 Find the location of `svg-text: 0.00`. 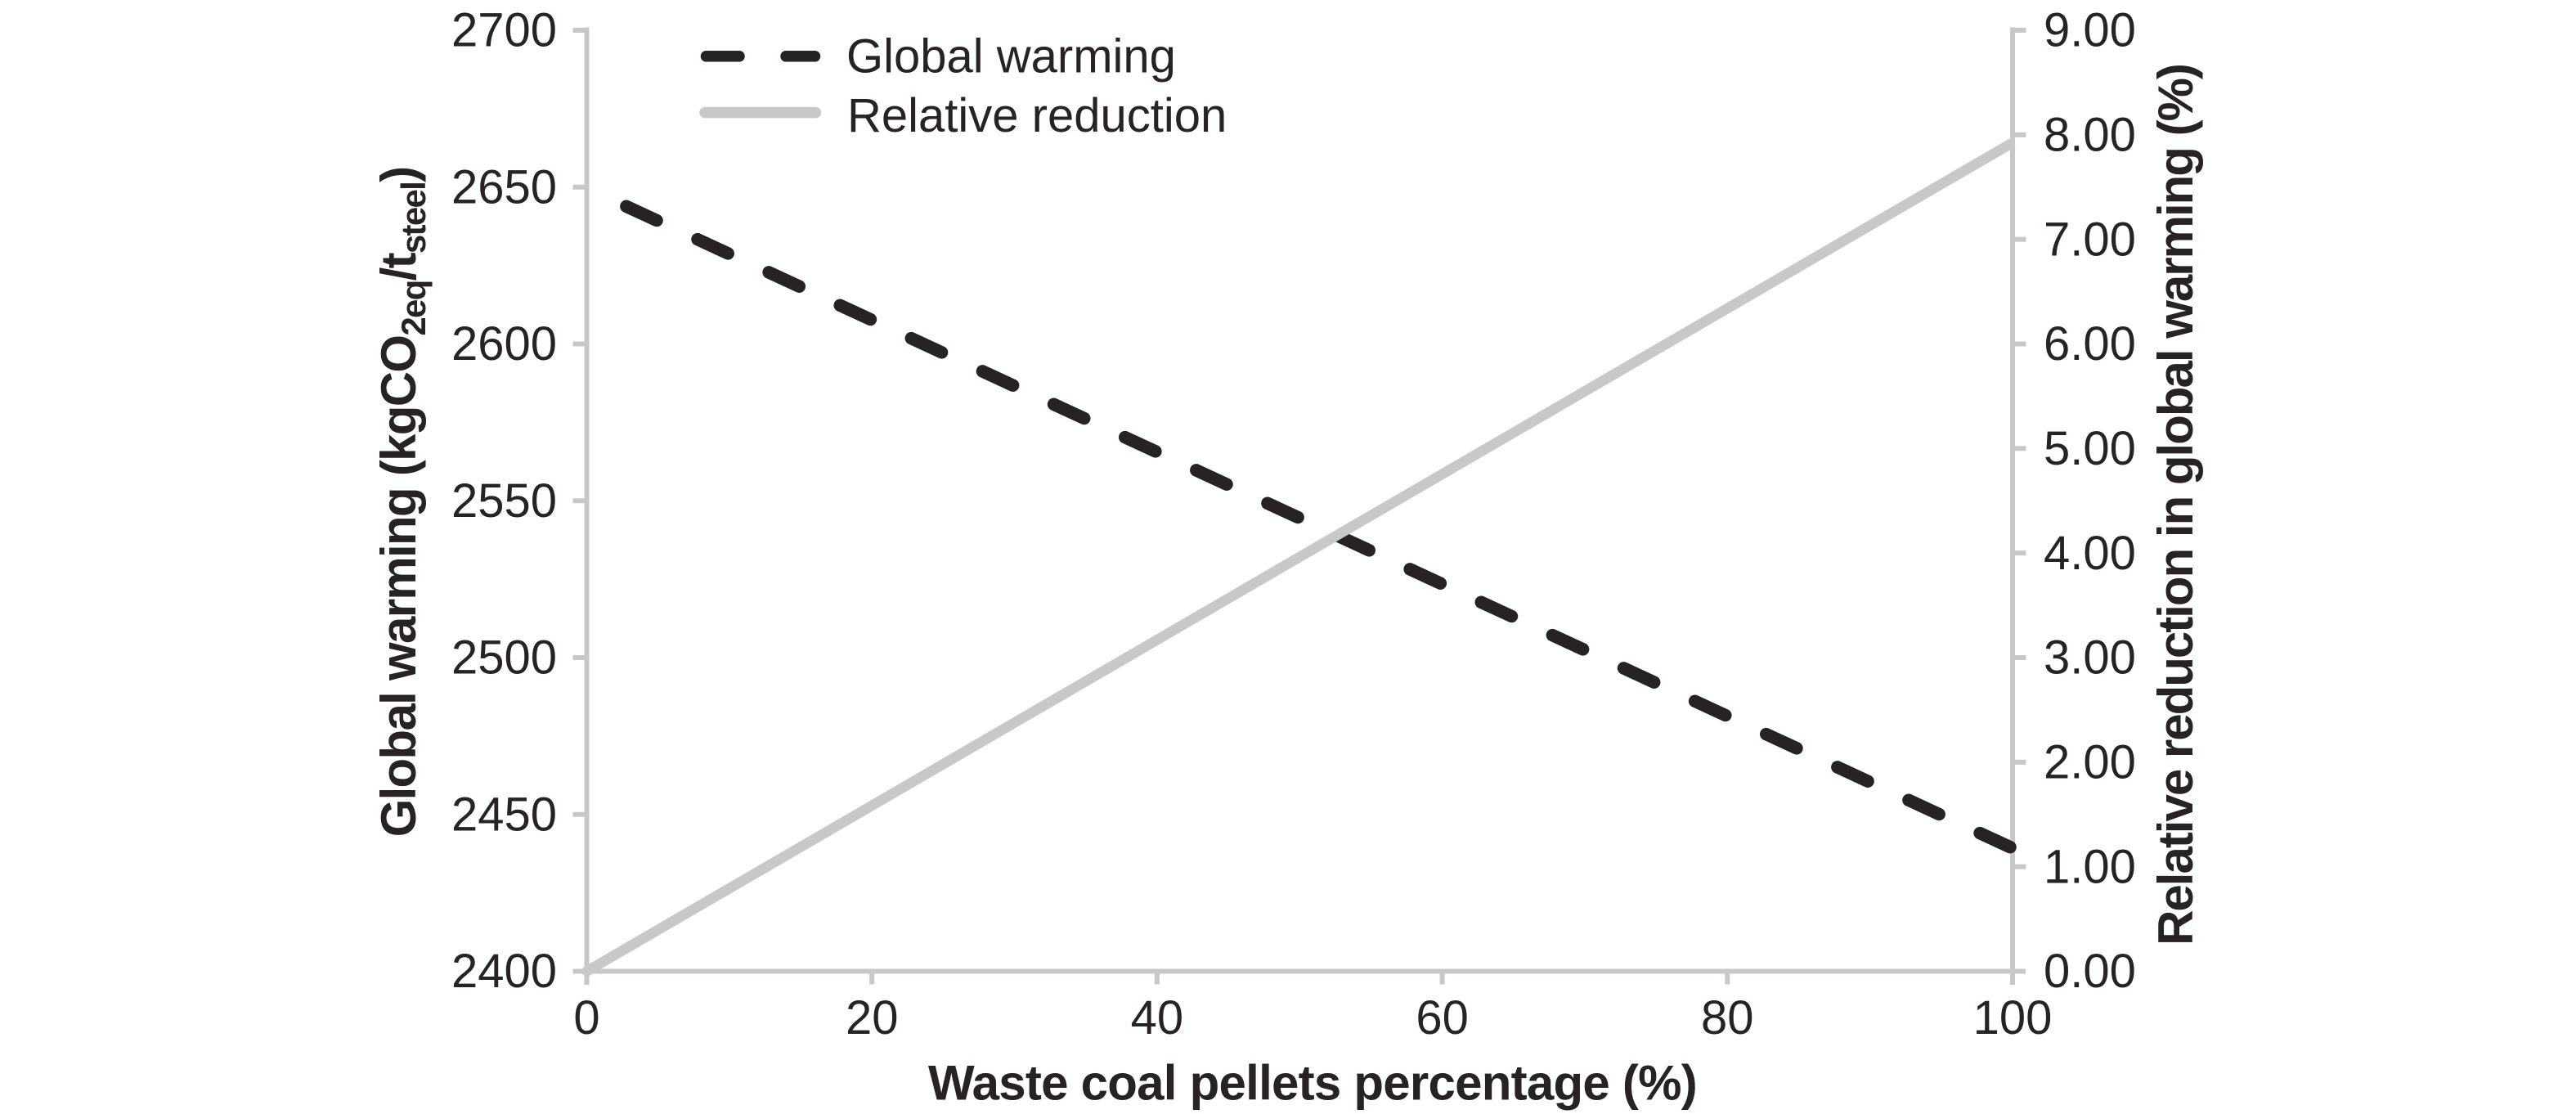

svg-text: 0.00 is located at coordinates (2090, 972).